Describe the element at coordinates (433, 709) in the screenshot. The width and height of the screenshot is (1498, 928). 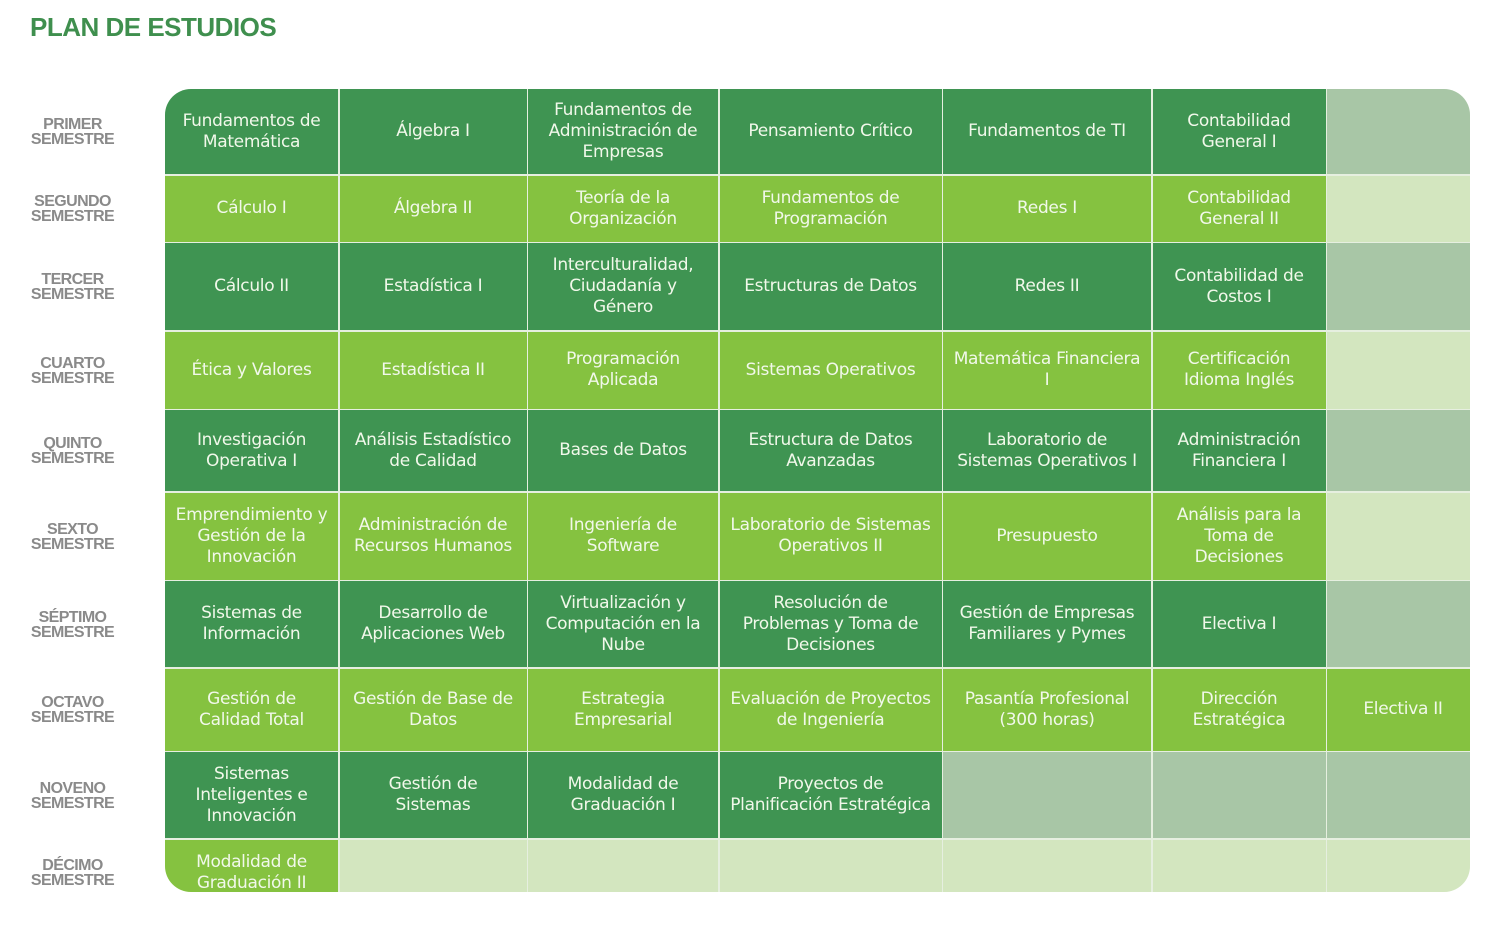
I see `course-cell: Gestión de Base de Datos` at that location.